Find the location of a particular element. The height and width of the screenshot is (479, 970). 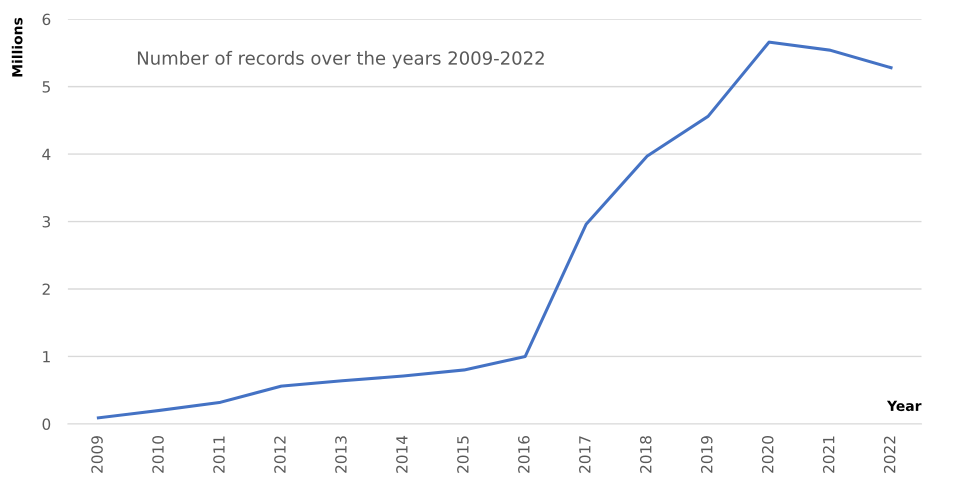

x-tick-label: 2019 is located at coordinates (706, 454).